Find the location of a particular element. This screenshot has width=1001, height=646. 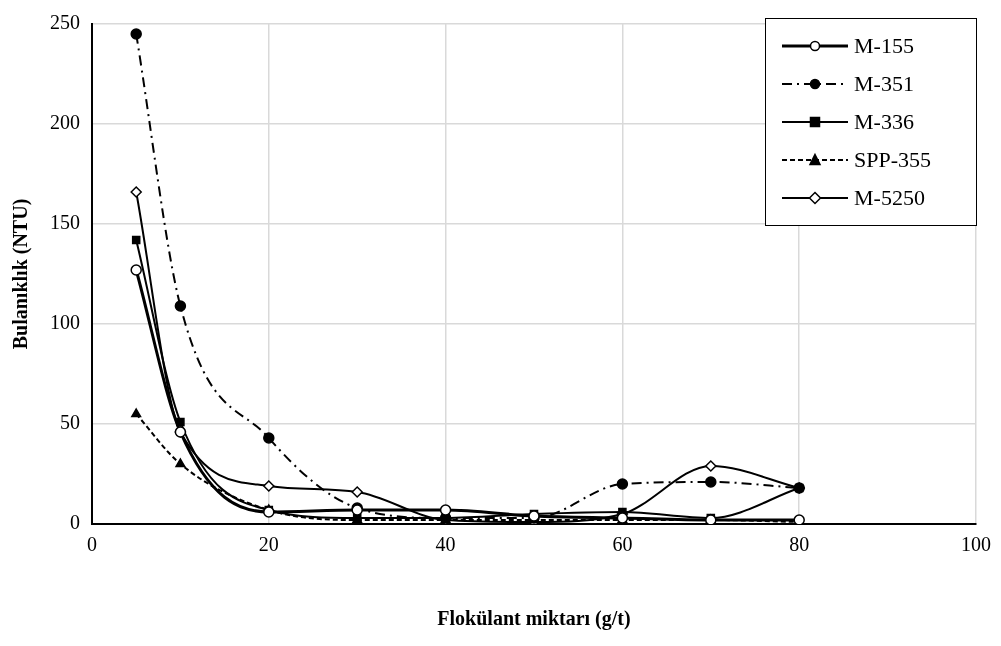

y-axis-title: Bulanıklık (NTU) is located at coordinates (21, 274).